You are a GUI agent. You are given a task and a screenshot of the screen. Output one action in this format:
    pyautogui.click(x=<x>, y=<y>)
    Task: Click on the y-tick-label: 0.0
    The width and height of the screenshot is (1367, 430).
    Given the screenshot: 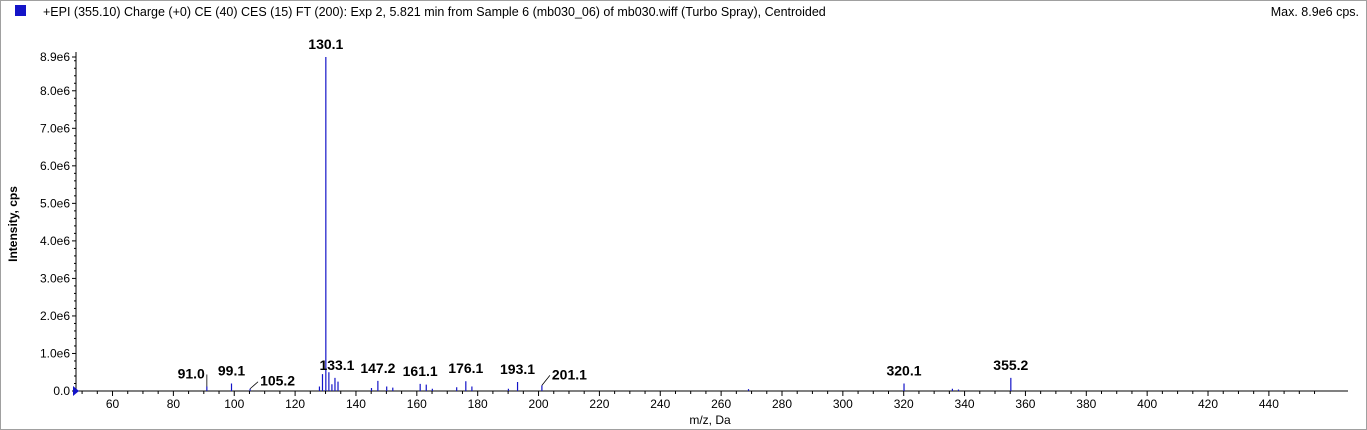 What is the action you would take?
    pyautogui.click(x=61, y=391)
    